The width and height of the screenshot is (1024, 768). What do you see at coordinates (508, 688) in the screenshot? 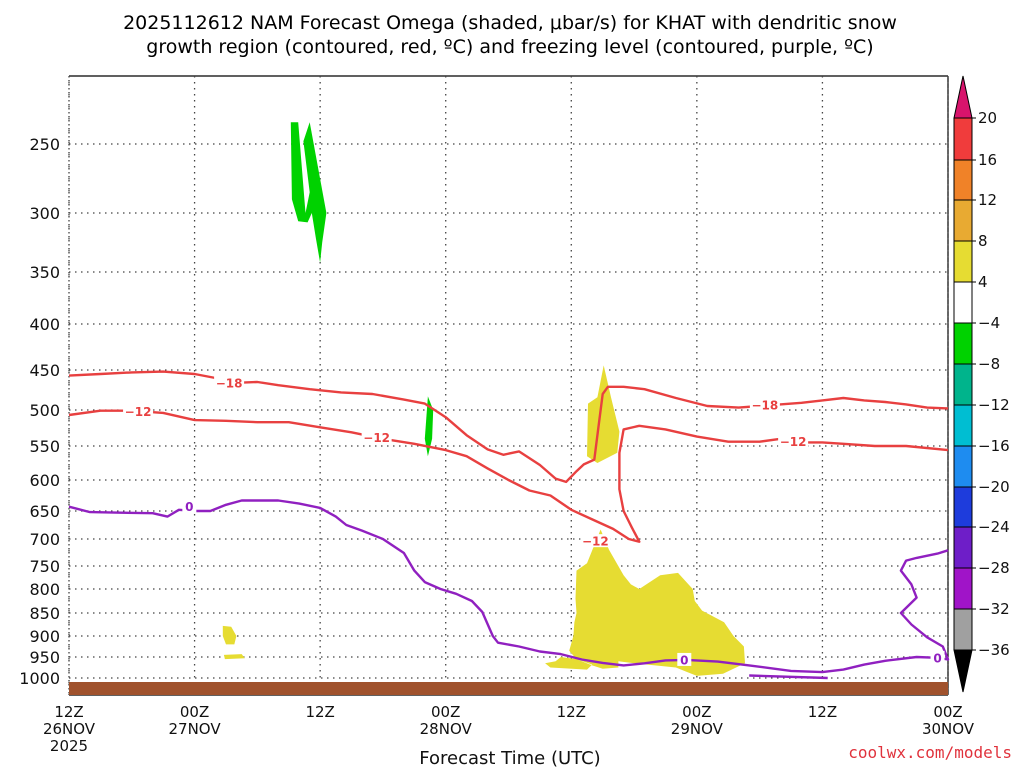
I see `terrain-fill` at bounding box center [508, 688].